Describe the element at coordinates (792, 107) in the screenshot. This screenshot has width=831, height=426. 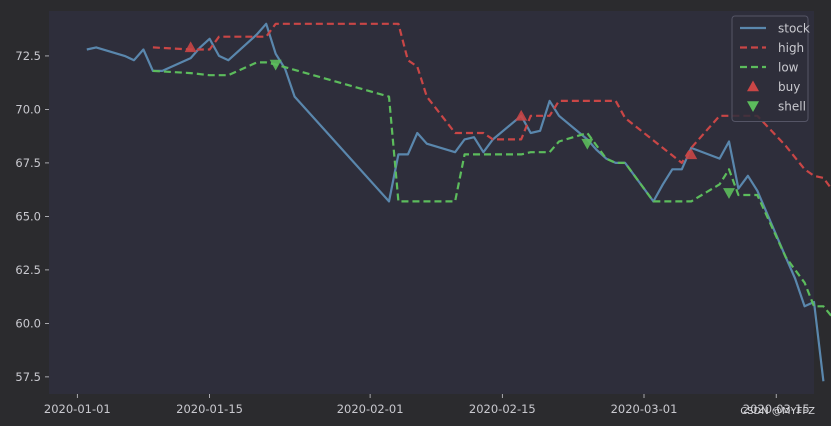
I see `legend-label-shell: shell` at that location.